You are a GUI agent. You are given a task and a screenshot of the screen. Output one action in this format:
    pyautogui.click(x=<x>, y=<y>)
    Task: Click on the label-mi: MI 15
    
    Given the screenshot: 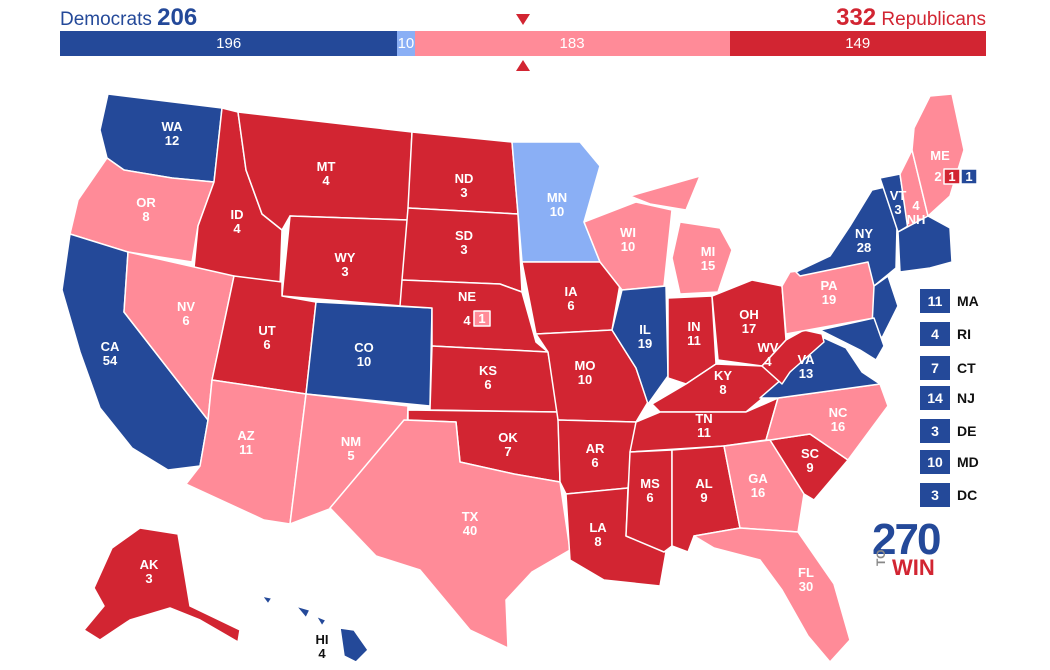 What is the action you would take?
    pyautogui.click(x=708, y=258)
    